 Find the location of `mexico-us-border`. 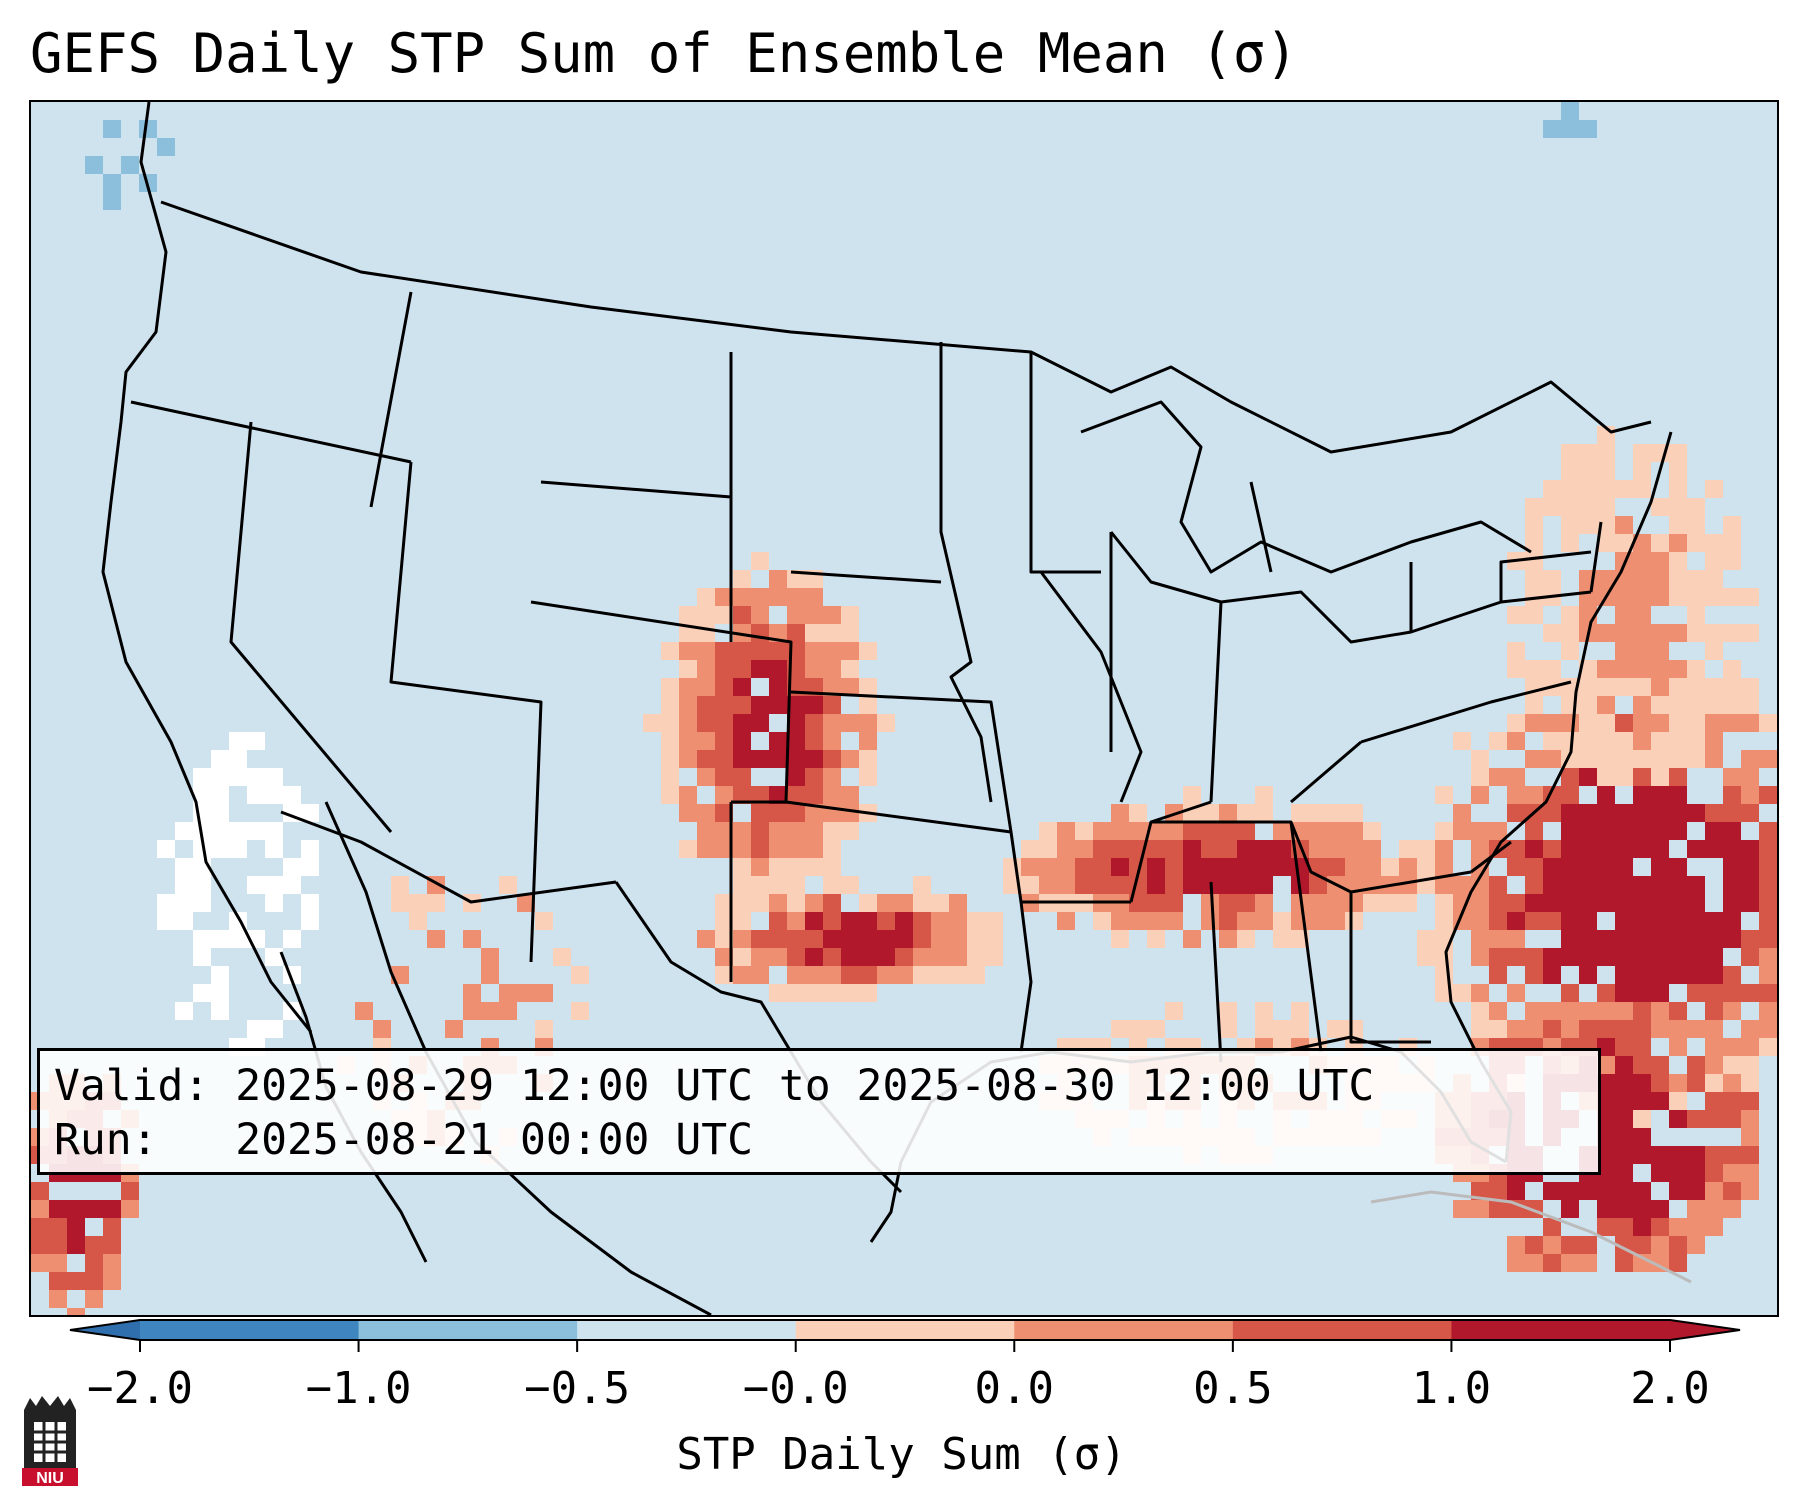

mexico-us-border is located at coordinates (448, 857).